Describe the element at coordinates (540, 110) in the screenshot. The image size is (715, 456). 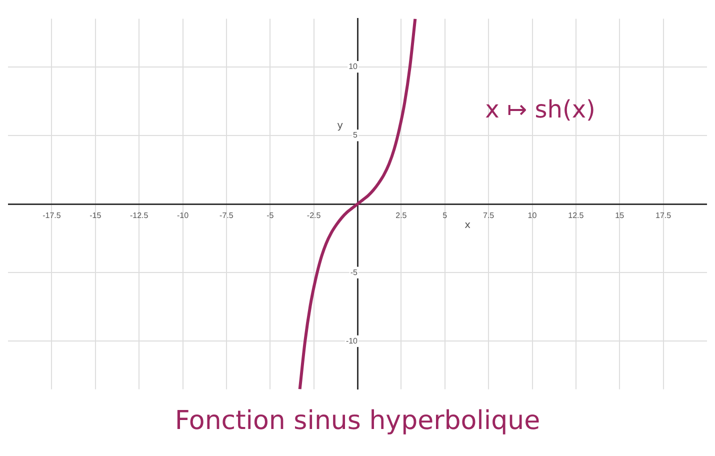
I see `text: x ↦ sh(x)` at that location.